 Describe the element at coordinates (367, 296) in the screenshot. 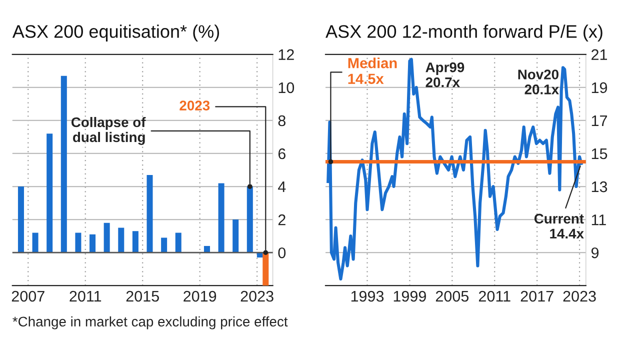

I see `x-tick-label: 1993` at that location.